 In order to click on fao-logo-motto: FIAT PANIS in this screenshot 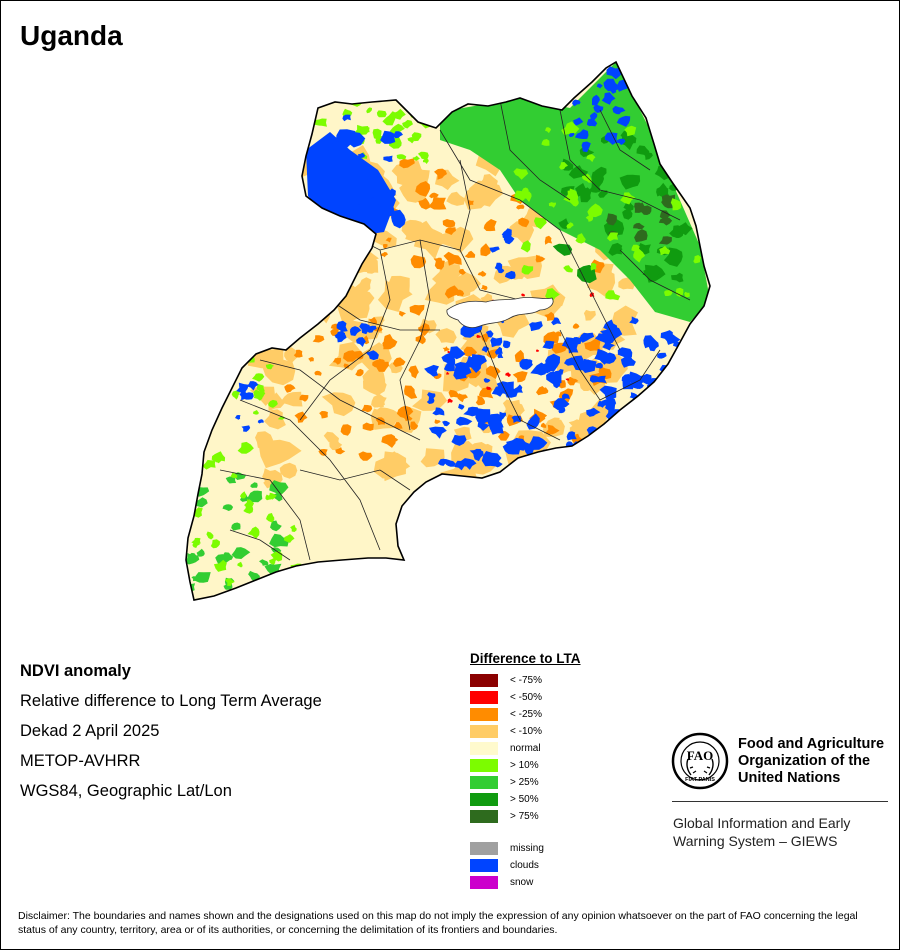, I will do `click(700, 780)`.